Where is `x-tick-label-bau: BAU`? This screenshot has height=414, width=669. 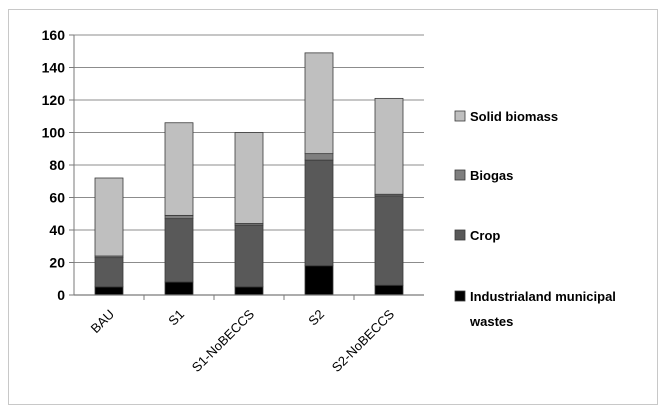
x-tick-label-bau: BAU is located at coordinates (103, 322).